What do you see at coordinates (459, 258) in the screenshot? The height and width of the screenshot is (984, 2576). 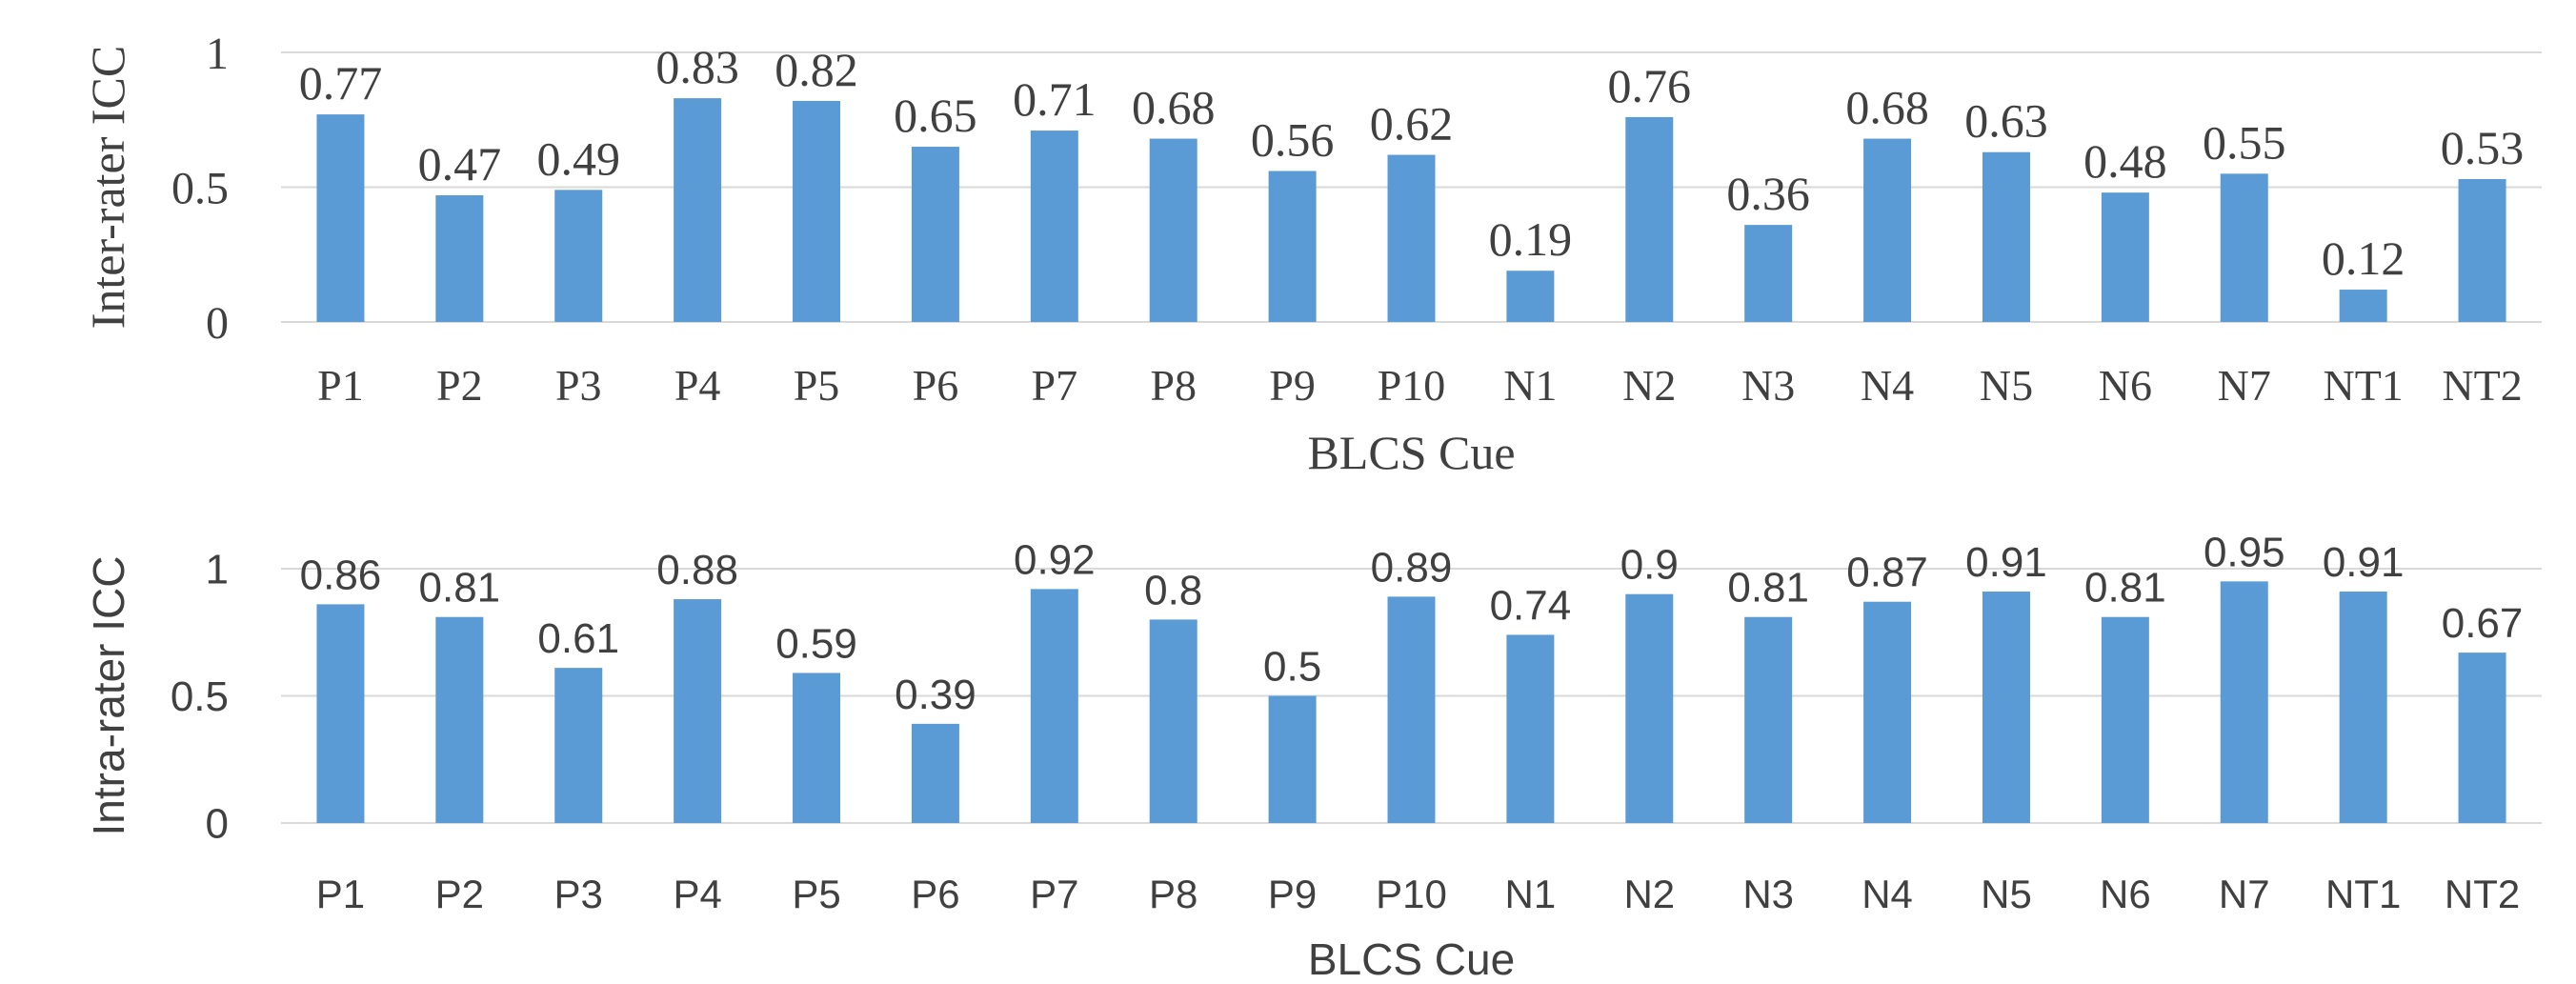 I see `bar-P2` at bounding box center [459, 258].